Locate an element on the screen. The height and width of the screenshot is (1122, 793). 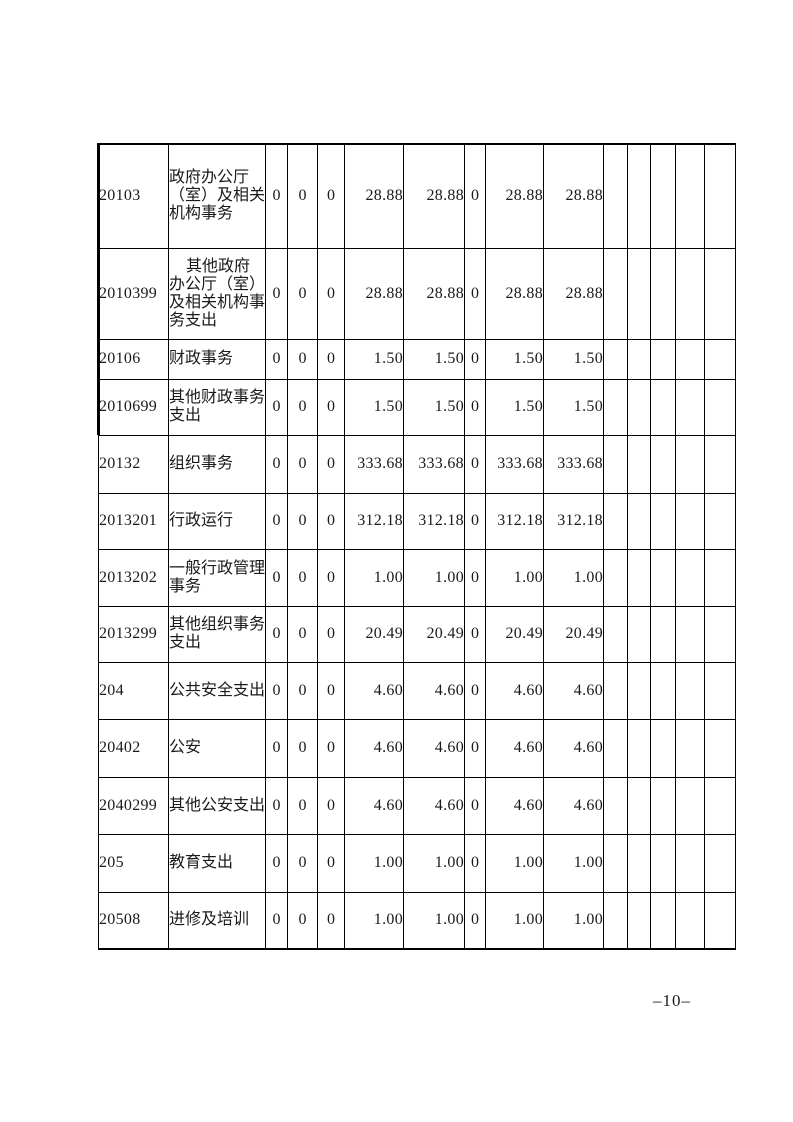
code-cell: 2040299 is located at coordinates (133, 805).